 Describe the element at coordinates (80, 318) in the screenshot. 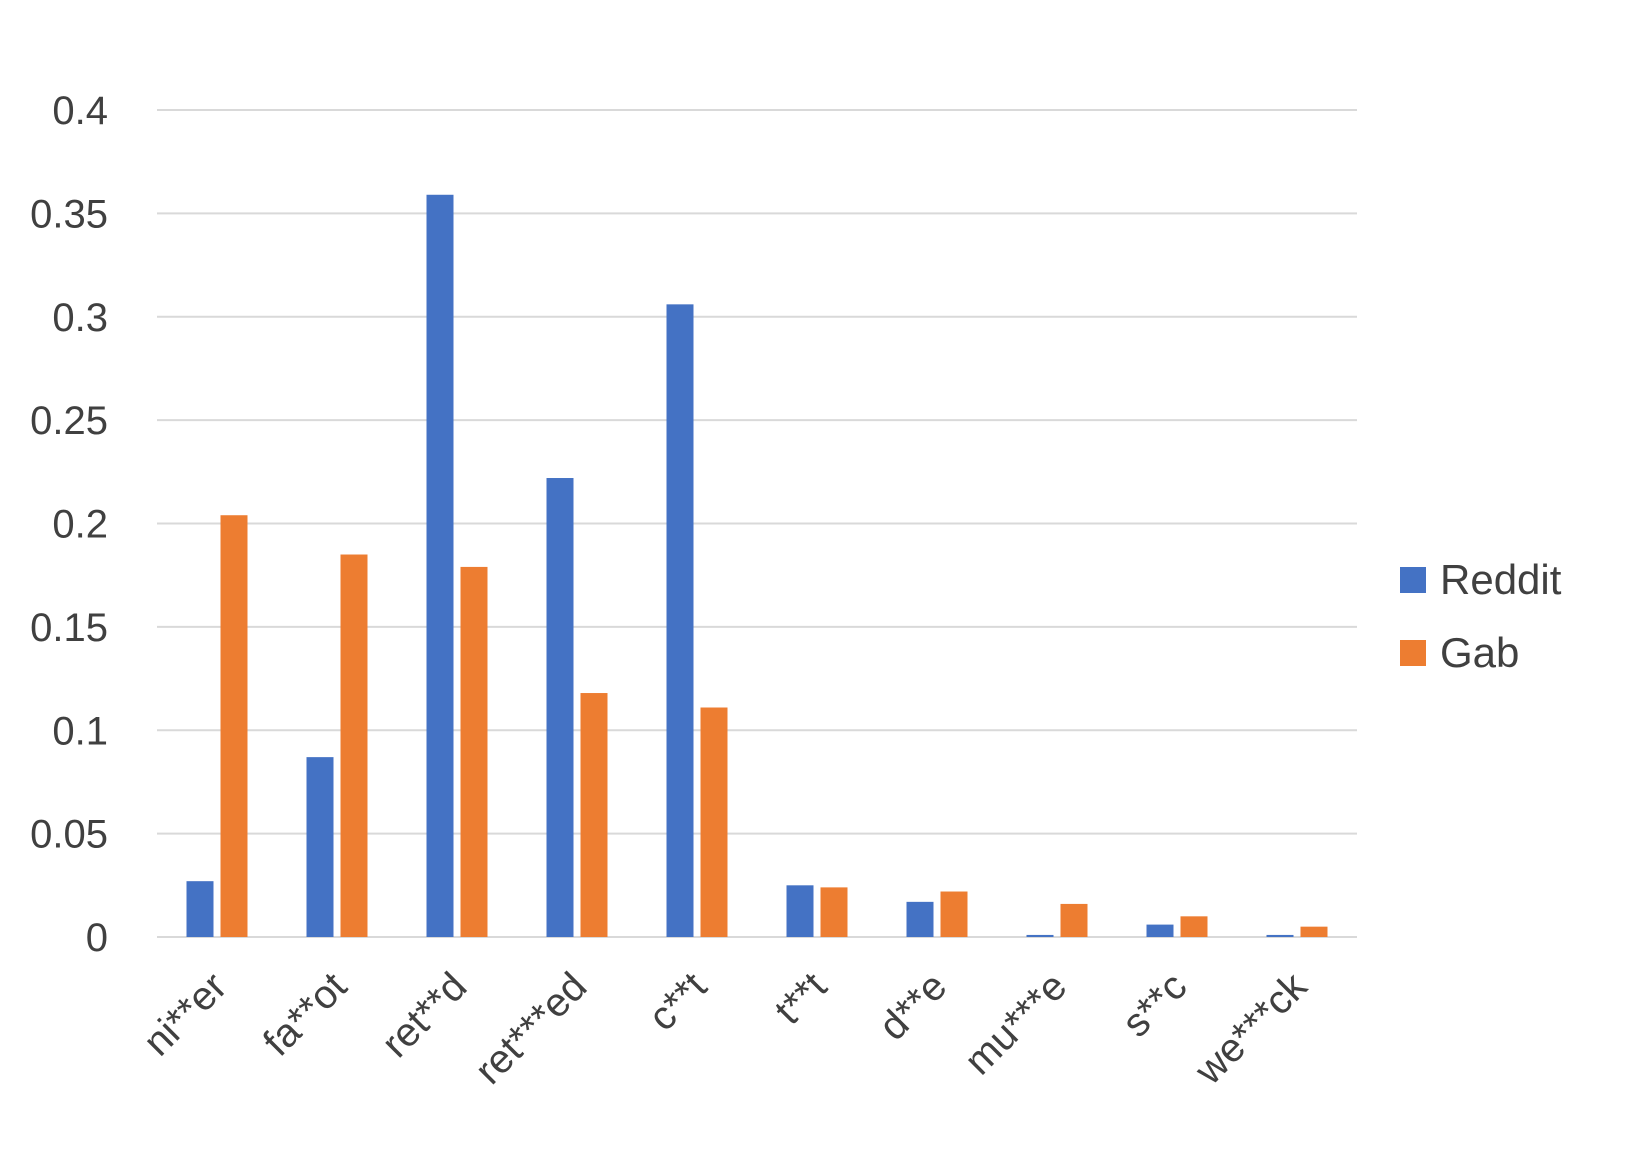

I see `y-tick-label: 0.3` at that location.